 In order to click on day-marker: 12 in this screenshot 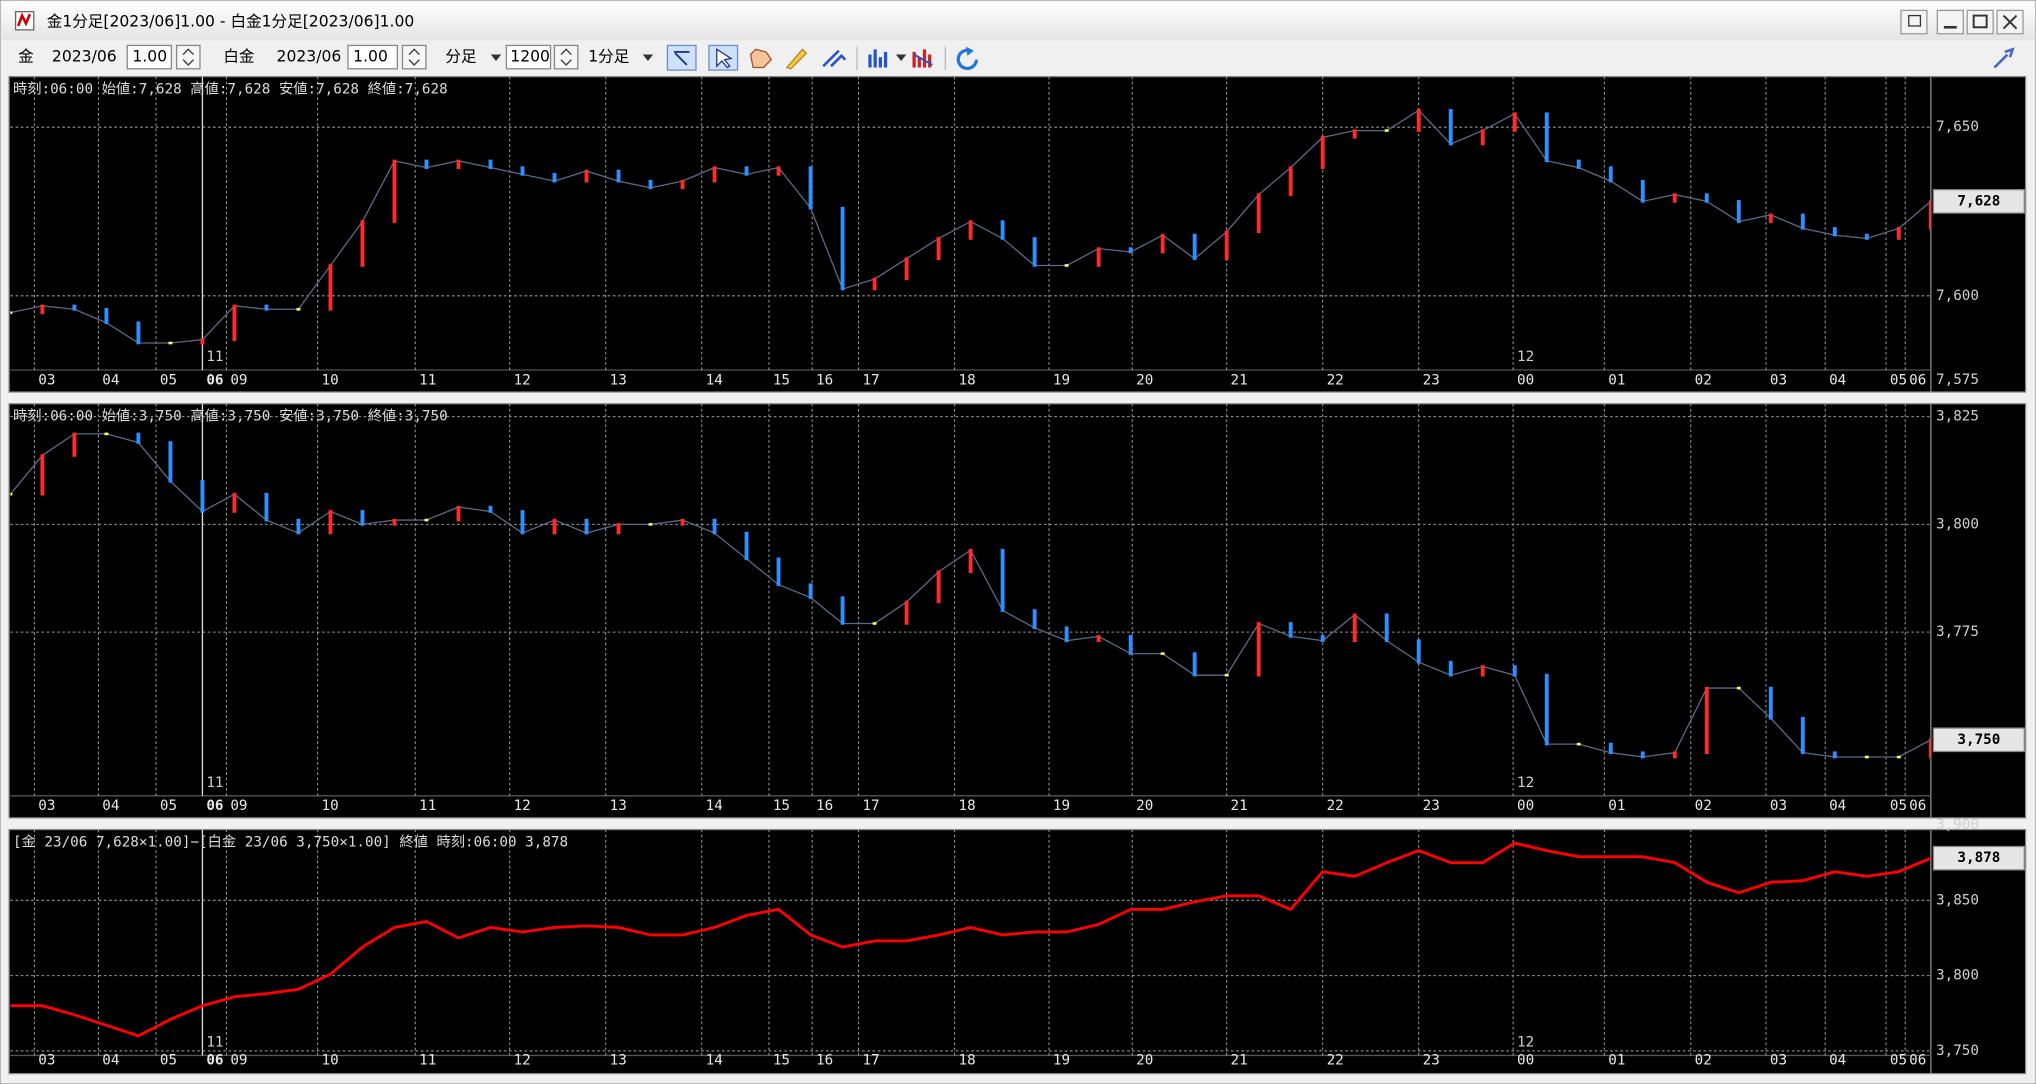, I will do `click(1525, 357)`.